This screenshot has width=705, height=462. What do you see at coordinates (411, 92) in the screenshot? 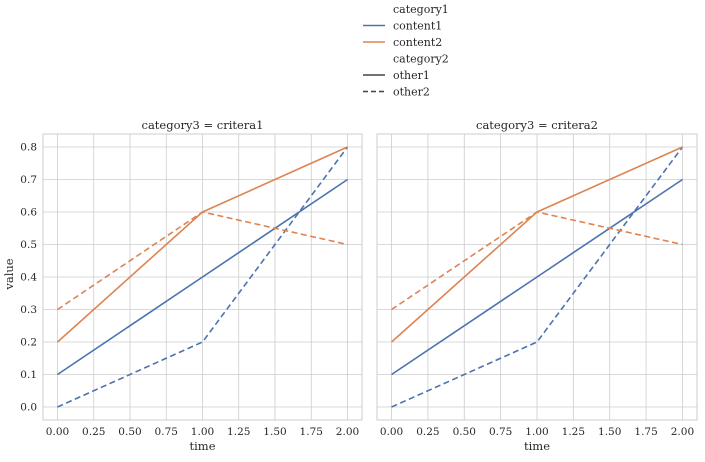
I see `legend-label-other2: other2` at bounding box center [411, 92].